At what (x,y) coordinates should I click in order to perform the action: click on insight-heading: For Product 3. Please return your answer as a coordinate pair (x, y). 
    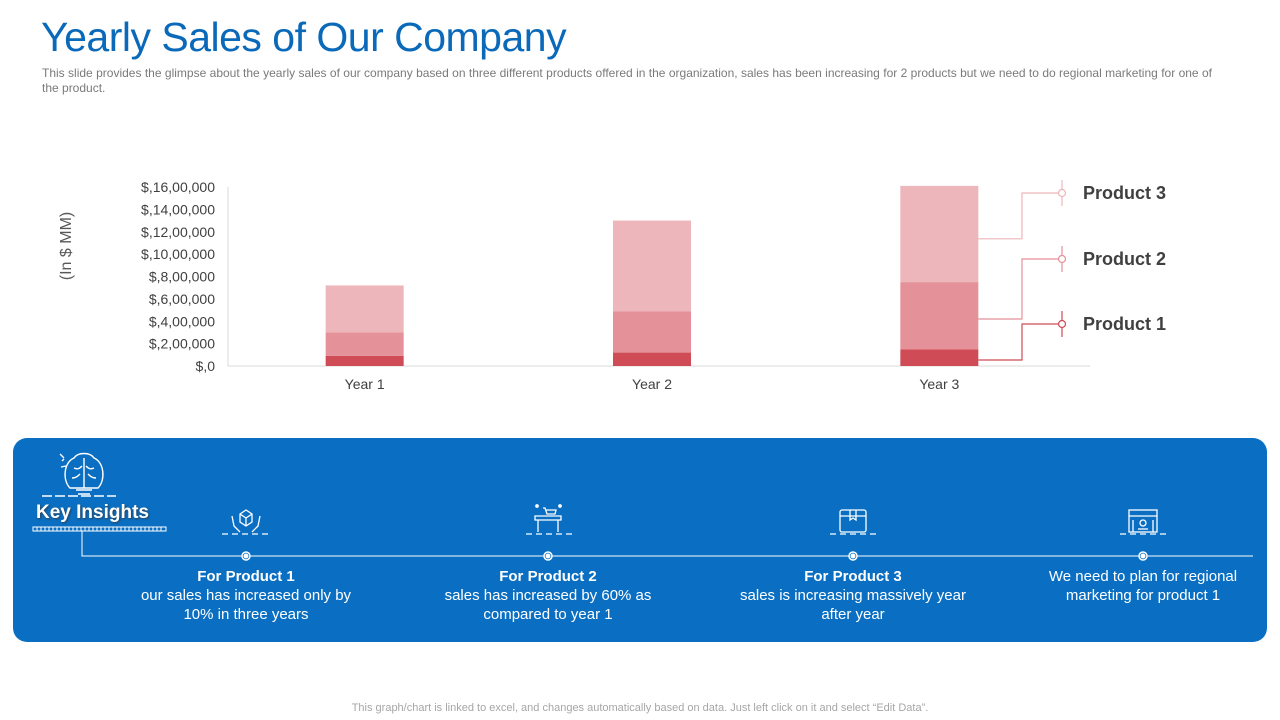
    Looking at the image, I should click on (853, 576).